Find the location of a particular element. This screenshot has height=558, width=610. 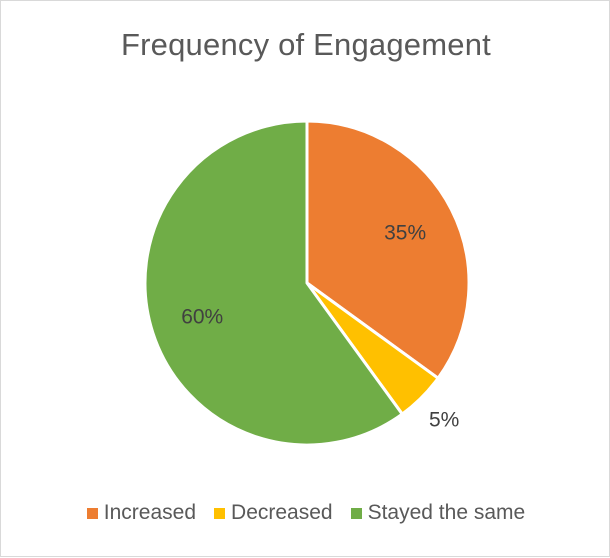

legend-item-stayed-the-same: Stayed the same is located at coordinates (438, 513).